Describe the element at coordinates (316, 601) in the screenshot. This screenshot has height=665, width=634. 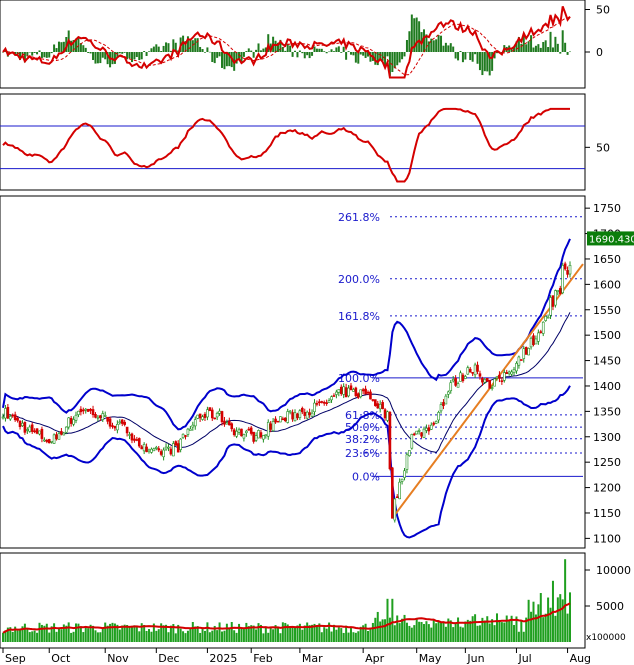
I see `volume-panel: 10000 5000 x100000` at that location.